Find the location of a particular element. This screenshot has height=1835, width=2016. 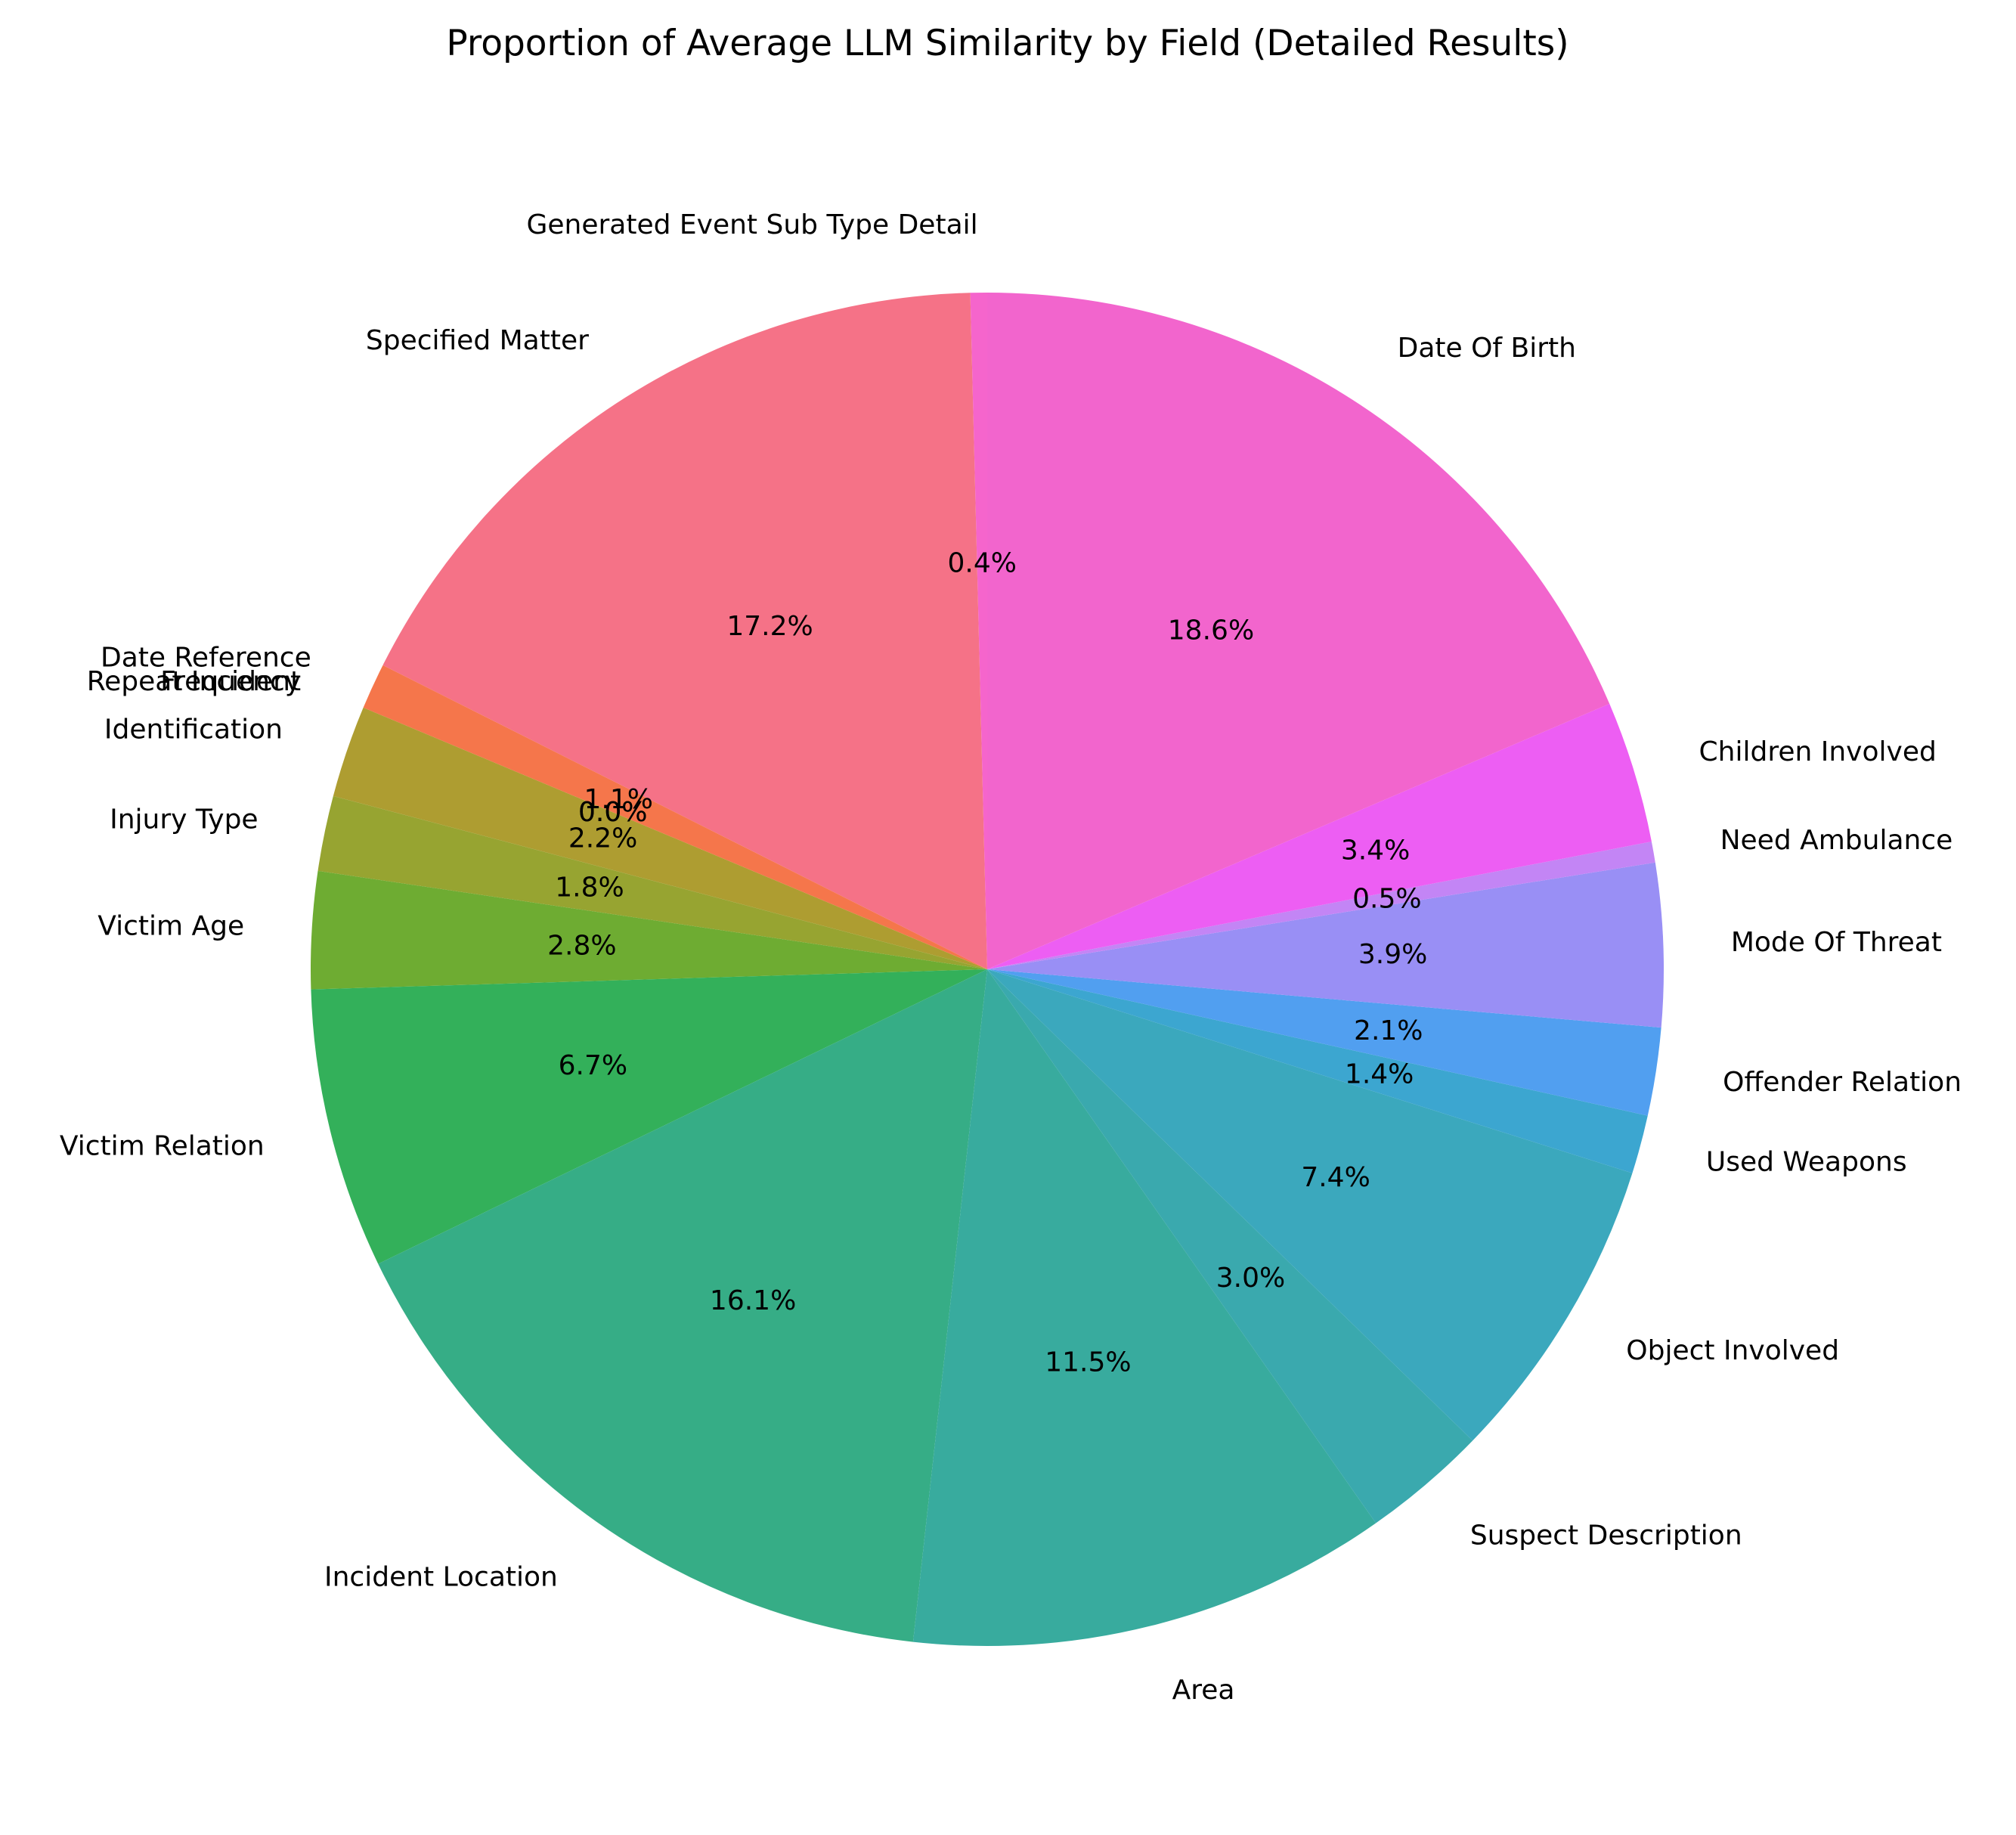

pie-percent-label-suspect-description: 3.0% is located at coordinates (1250, 1278).